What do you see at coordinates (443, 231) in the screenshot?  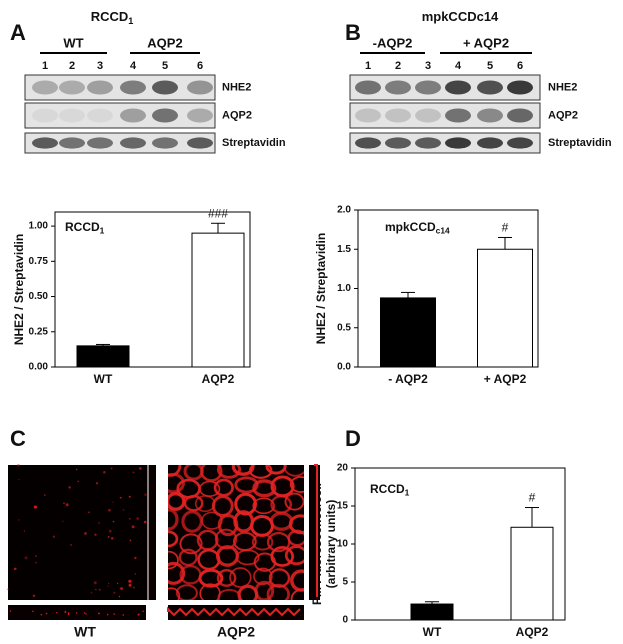 I see `label-sub: c14` at bounding box center [443, 231].